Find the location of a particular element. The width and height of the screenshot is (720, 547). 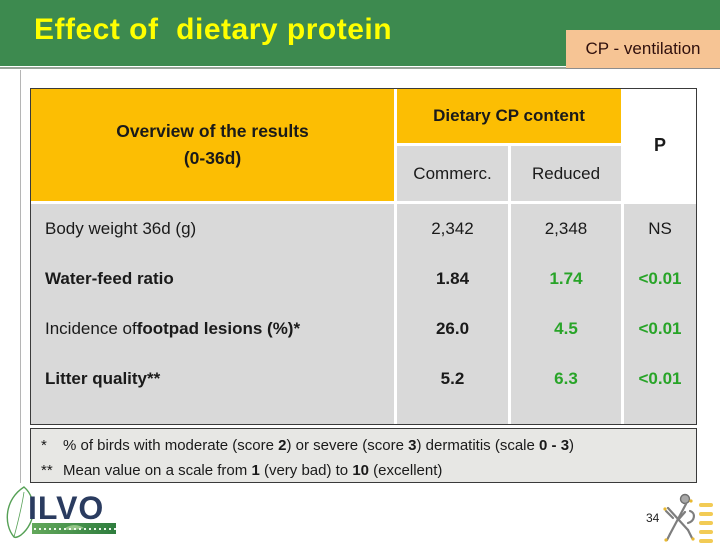

footnote-text: ) or severe (score is located at coordinates (347, 445).